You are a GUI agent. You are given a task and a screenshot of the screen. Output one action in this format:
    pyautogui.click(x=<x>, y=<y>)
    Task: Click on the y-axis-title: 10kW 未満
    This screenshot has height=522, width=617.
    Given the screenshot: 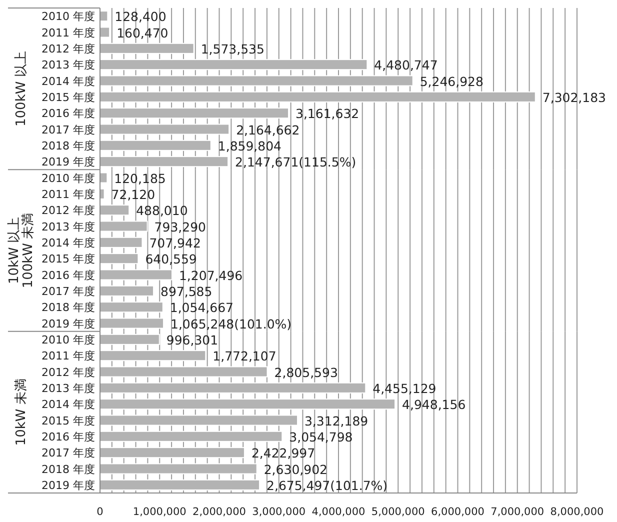 What is the action you would take?
    pyautogui.click(x=21, y=412)
    